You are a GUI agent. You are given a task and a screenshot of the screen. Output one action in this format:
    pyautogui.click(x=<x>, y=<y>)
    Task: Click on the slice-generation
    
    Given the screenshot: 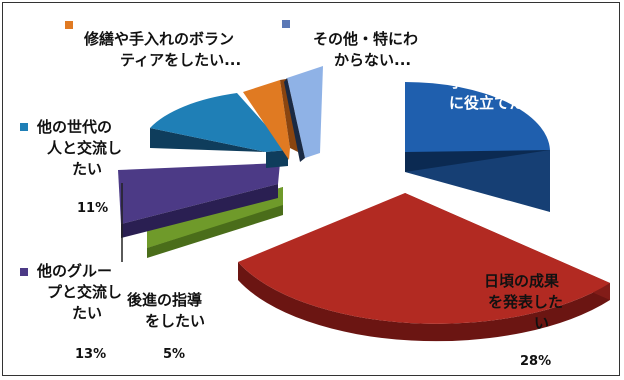 What is the action you would take?
    pyautogui.click(x=219, y=130)
    